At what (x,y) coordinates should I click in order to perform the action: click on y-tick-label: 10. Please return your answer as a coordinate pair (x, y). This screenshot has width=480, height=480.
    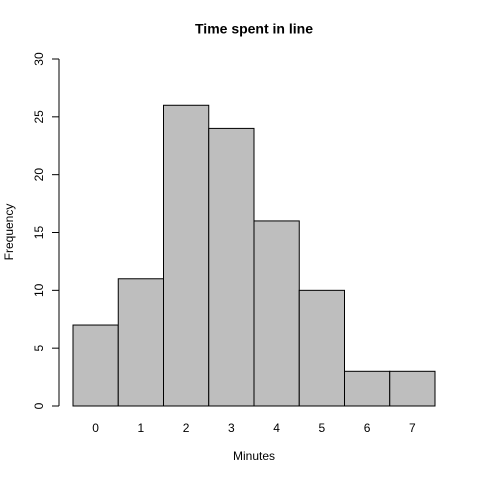
    Looking at the image, I should click on (39, 290).